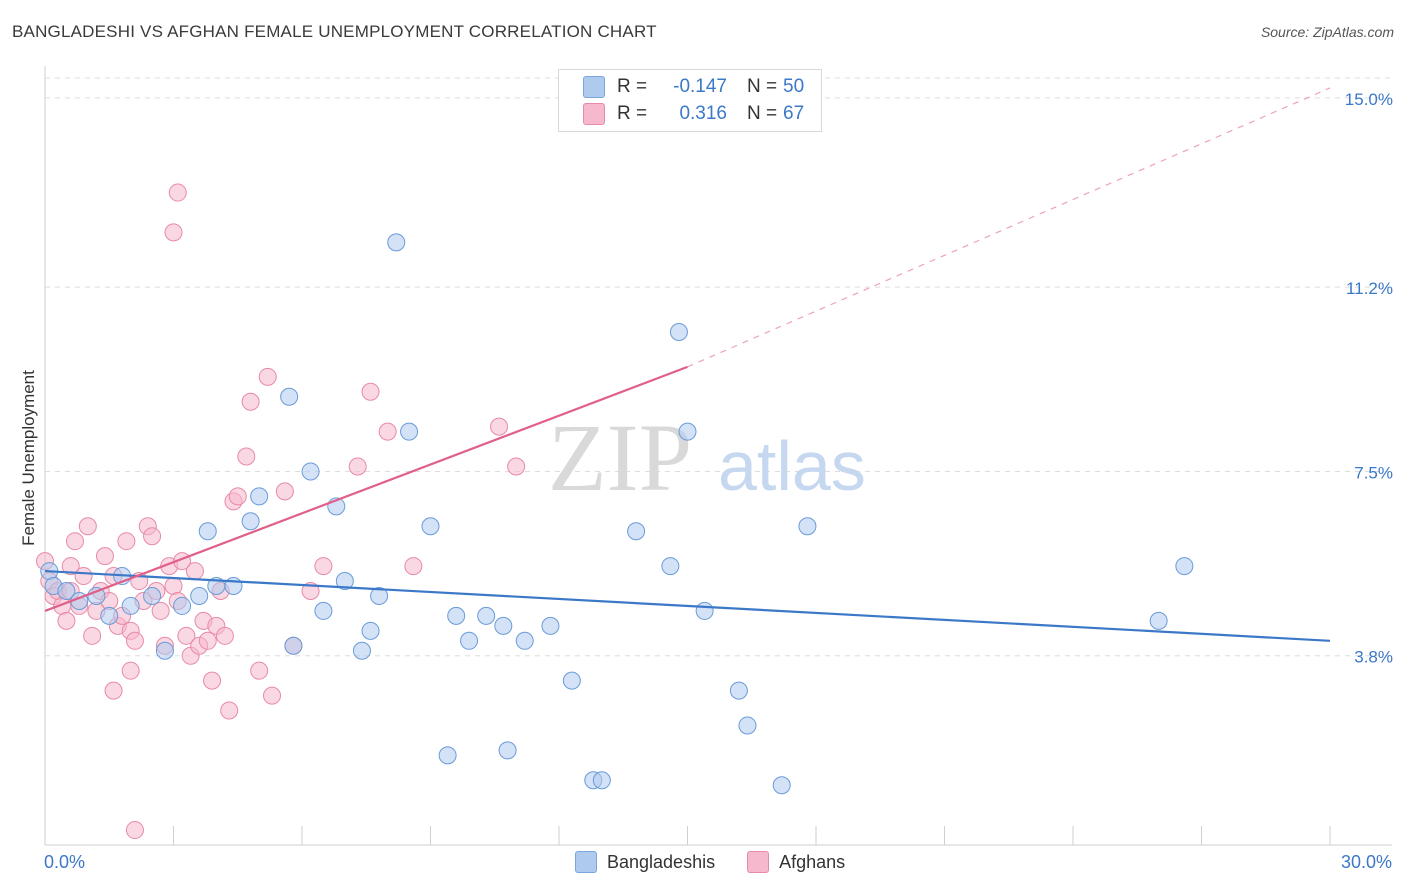  What do you see at coordinates (703, 113) in the screenshot?
I see `legend-r-value: 0.316` at bounding box center [703, 113].